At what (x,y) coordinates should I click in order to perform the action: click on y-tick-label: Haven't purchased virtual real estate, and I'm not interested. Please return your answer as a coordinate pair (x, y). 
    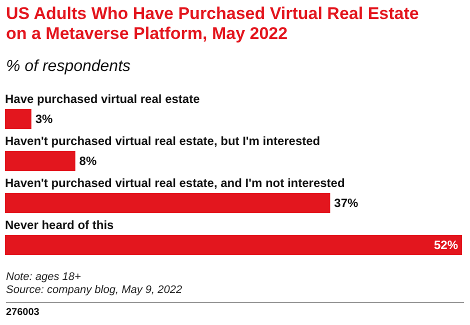
    Looking at the image, I should click on (175, 183).